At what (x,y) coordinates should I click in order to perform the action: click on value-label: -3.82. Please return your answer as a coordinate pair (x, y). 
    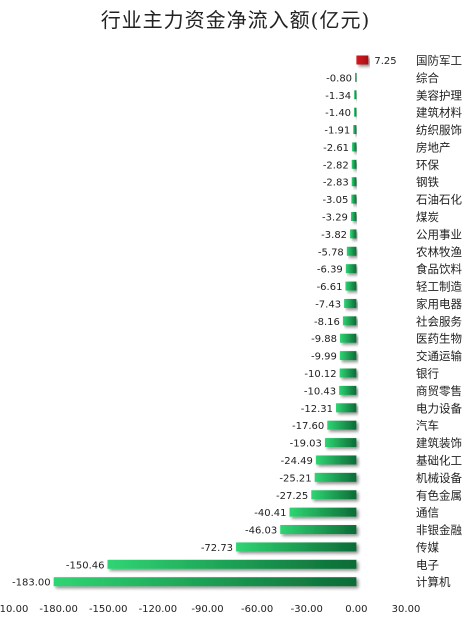
    Looking at the image, I should click on (334, 235).